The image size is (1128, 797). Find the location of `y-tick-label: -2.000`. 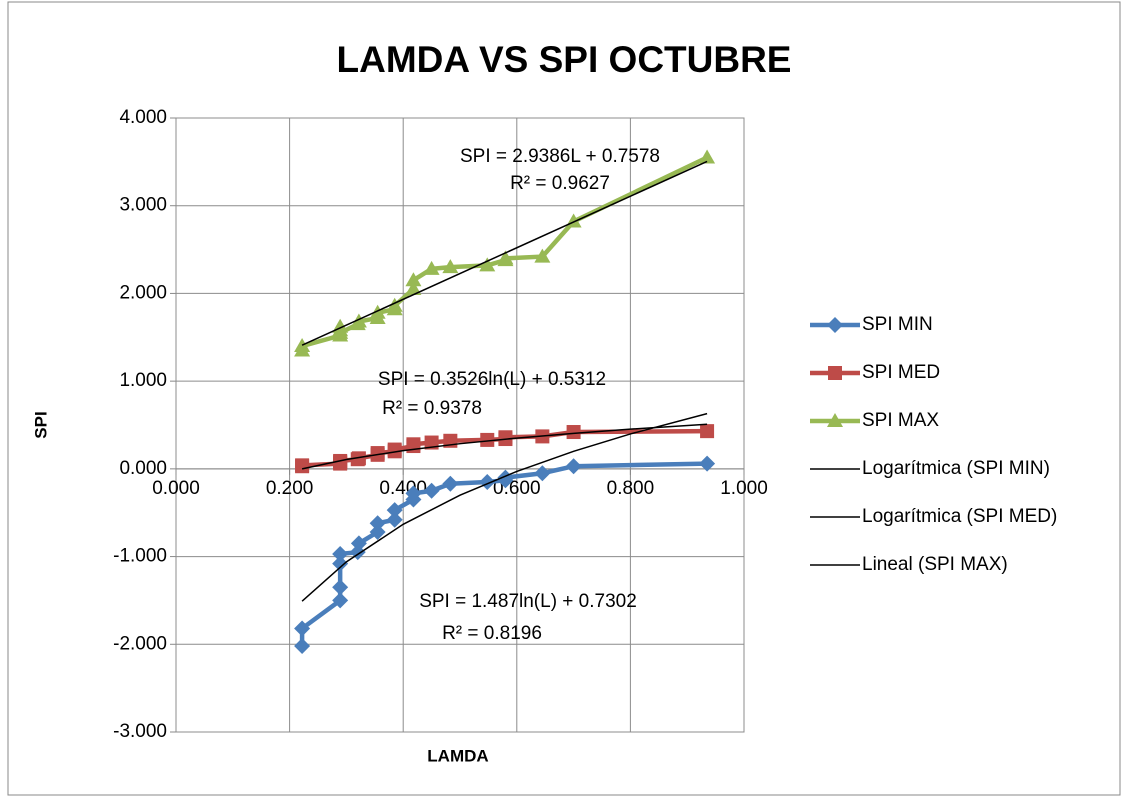

y-tick-label: -2.000 is located at coordinates (140, 643).